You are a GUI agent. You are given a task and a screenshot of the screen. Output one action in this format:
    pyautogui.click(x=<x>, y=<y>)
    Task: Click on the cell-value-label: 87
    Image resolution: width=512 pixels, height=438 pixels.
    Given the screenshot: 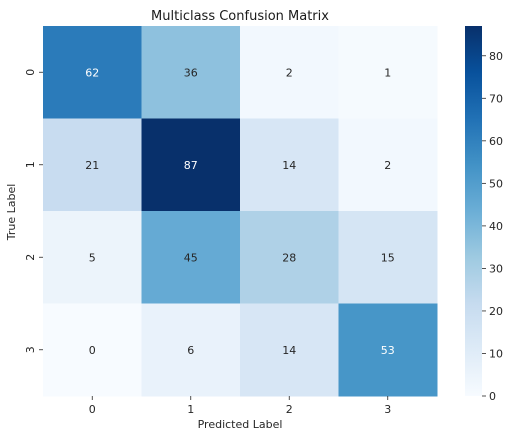 What is the action you would take?
    pyautogui.click(x=191, y=165)
    